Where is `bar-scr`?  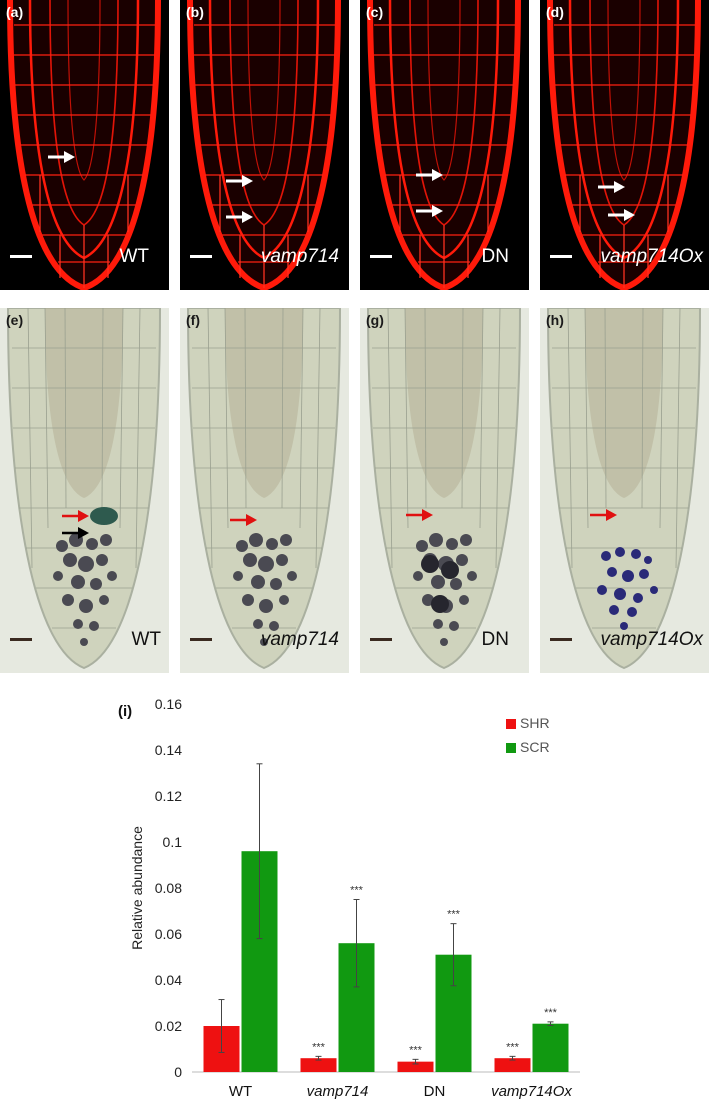 bar-scr is located at coordinates (550, 1047).